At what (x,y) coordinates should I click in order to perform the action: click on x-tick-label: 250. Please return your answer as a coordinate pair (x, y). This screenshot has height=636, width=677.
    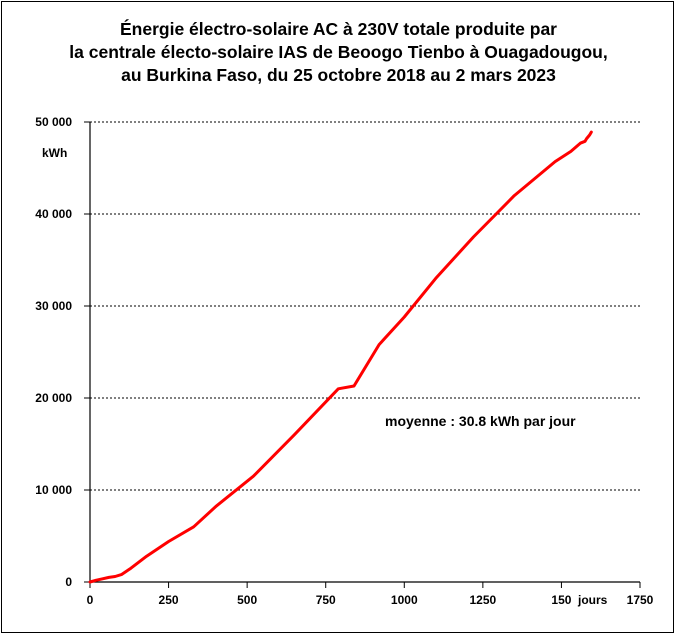
    Looking at the image, I should click on (169, 600).